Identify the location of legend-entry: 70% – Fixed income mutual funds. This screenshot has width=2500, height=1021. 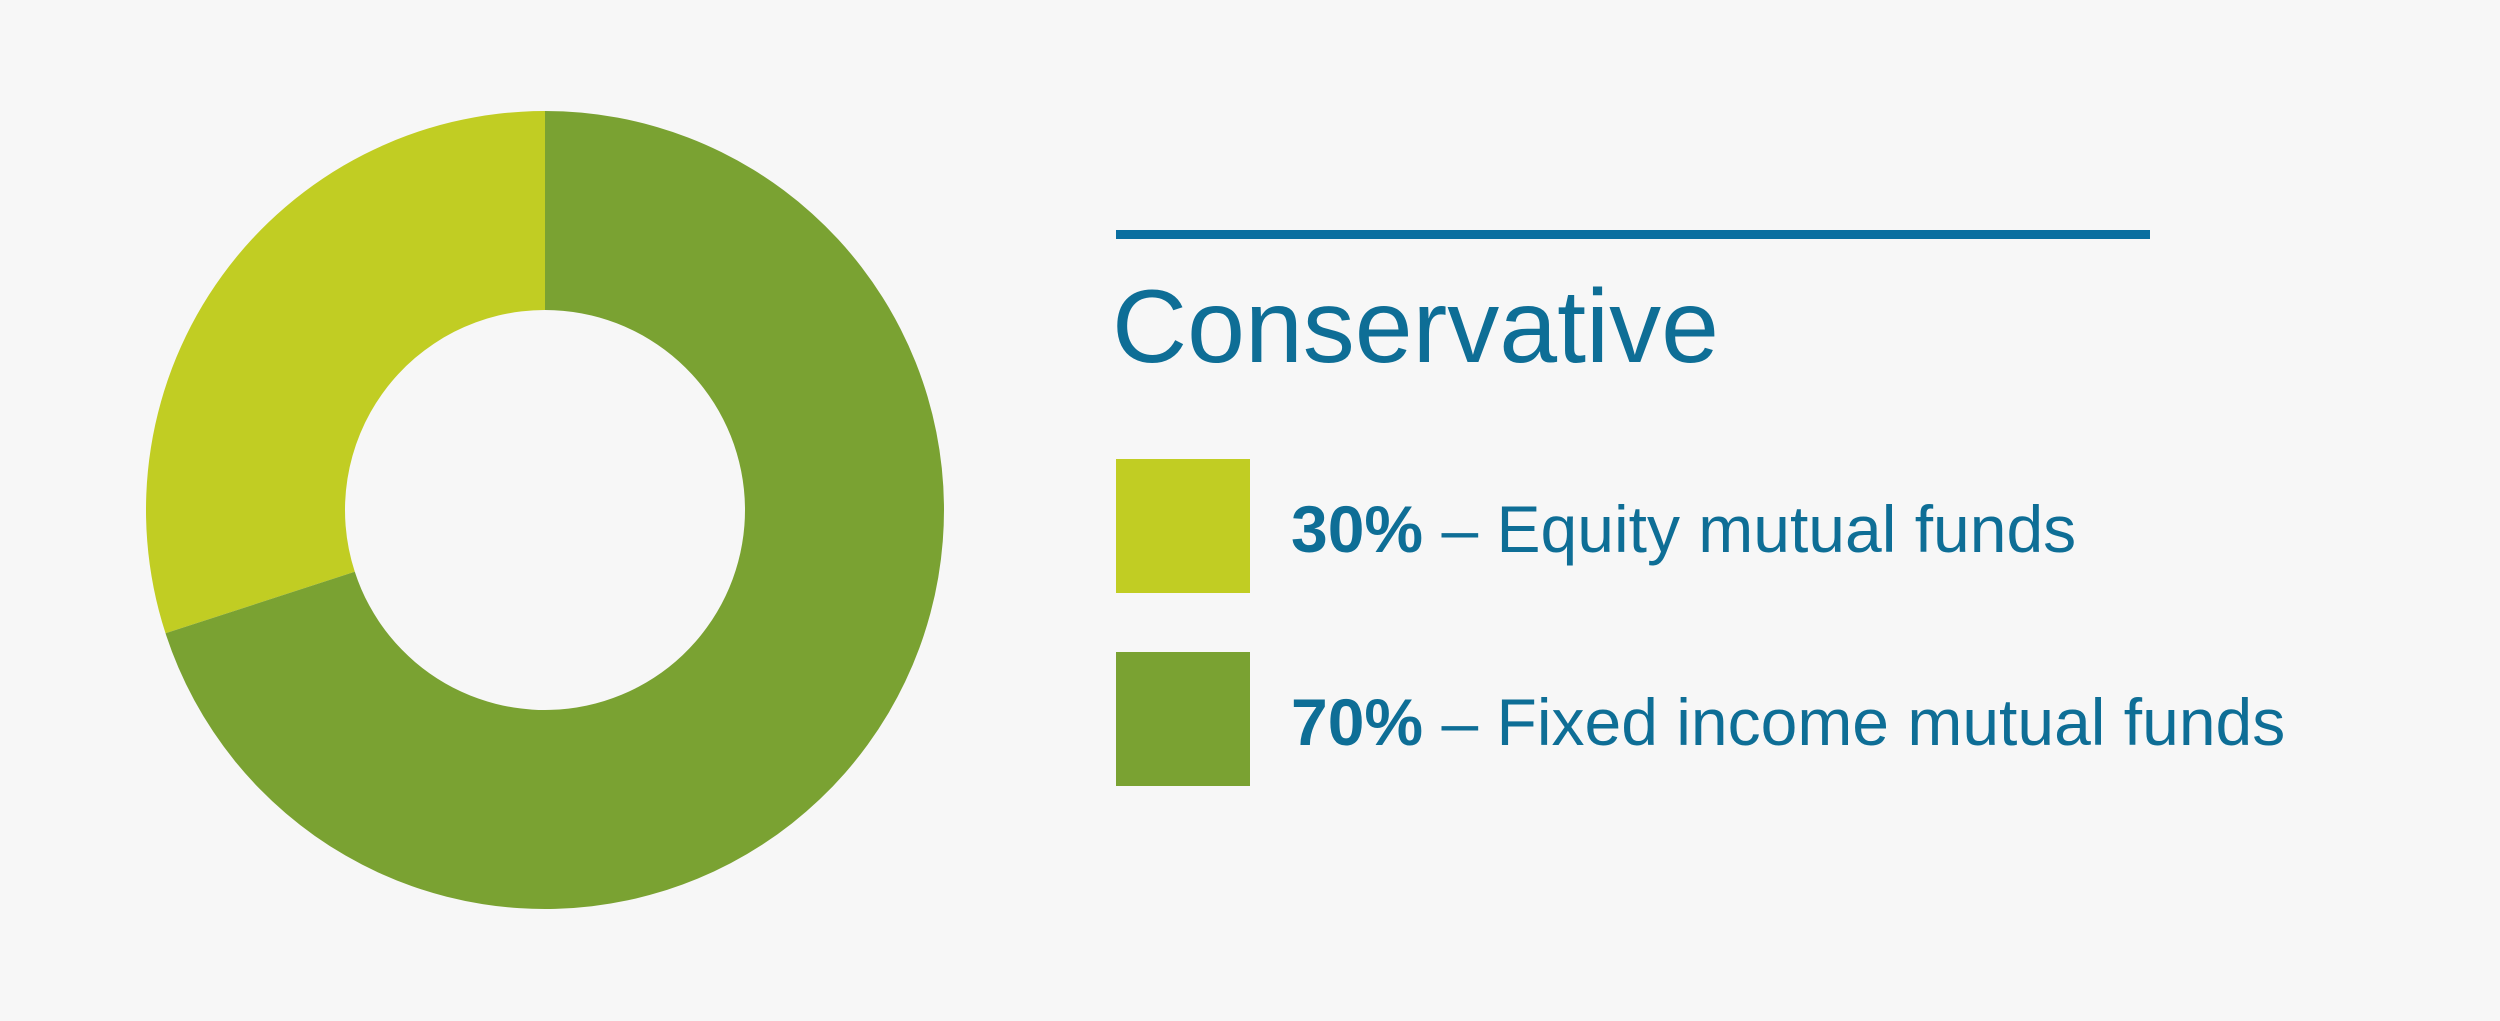
(1788, 722).